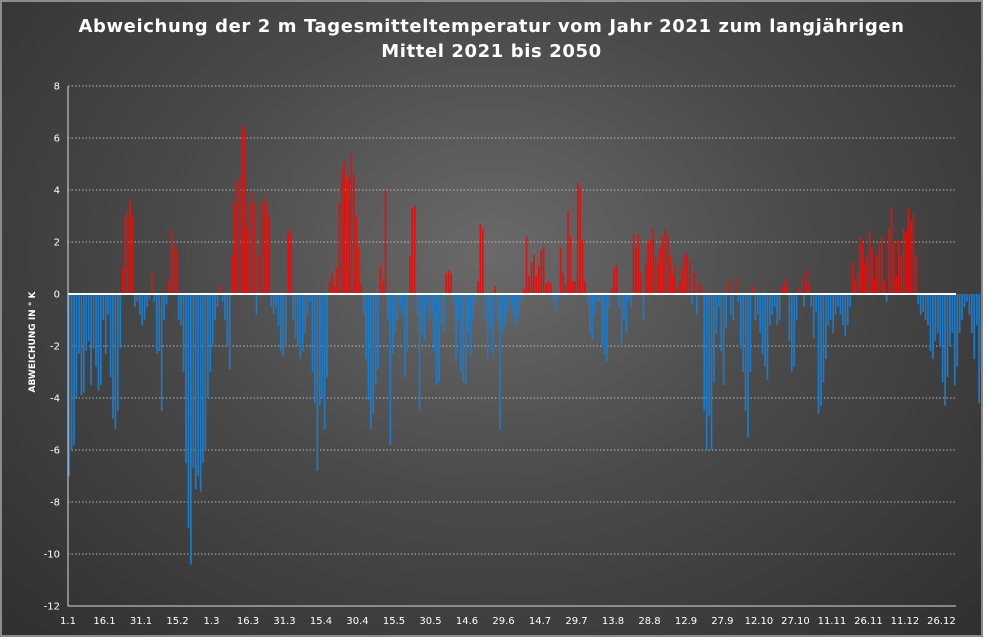  Describe the element at coordinates (686, 621) in the screenshot. I see `x-tick-label: 12.9` at that location.